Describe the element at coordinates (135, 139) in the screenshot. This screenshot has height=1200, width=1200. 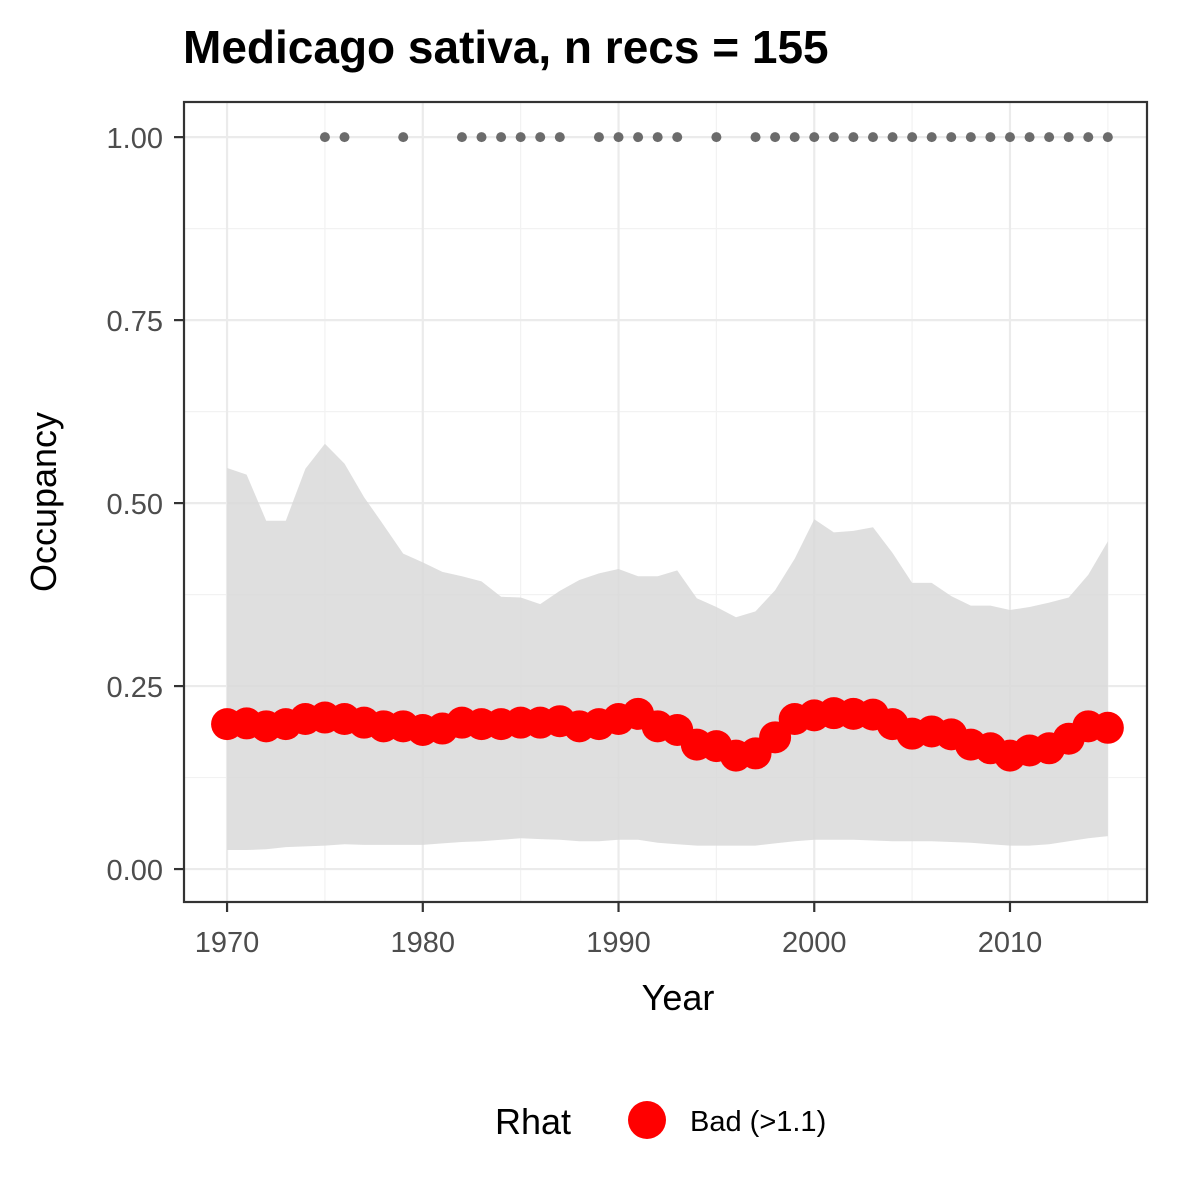
I see `y-tick-label: 1.00` at that location.